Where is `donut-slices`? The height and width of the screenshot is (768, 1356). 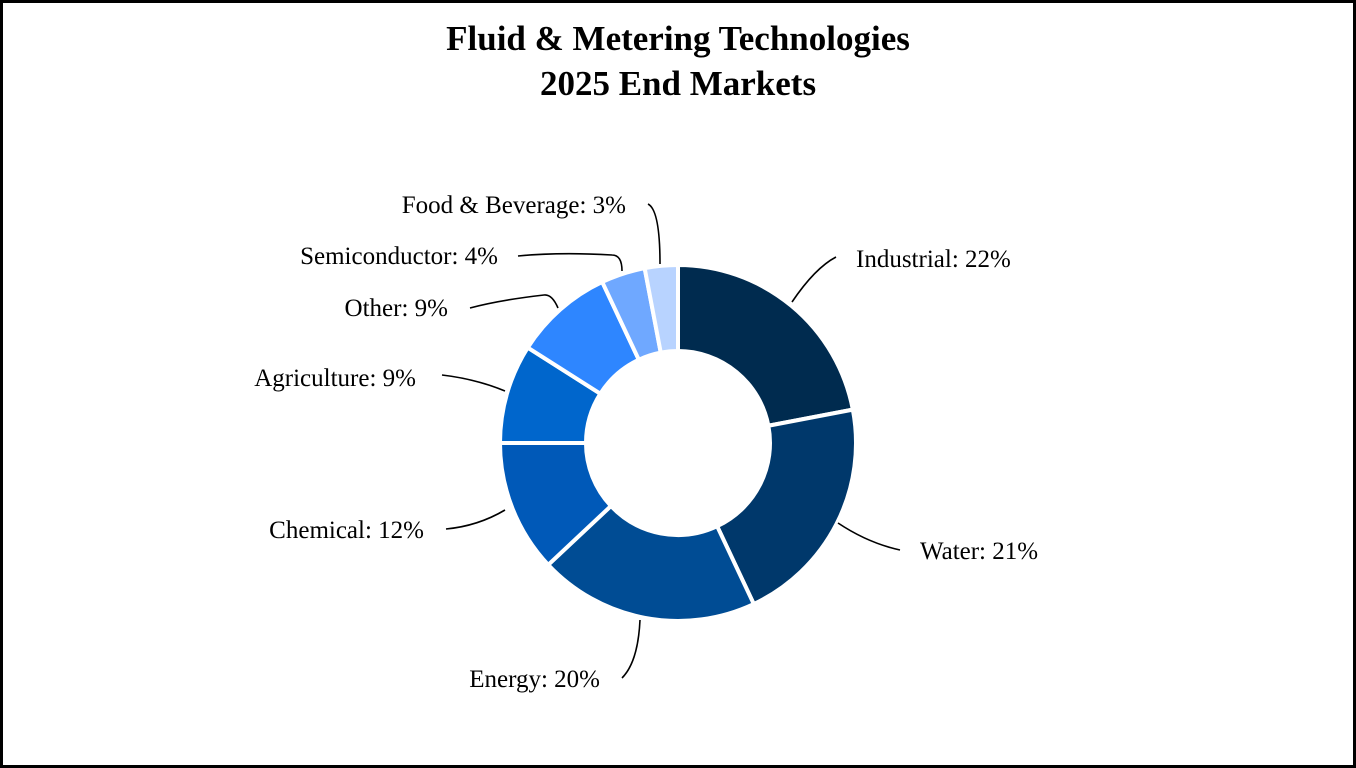 donut-slices is located at coordinates (677, 442).